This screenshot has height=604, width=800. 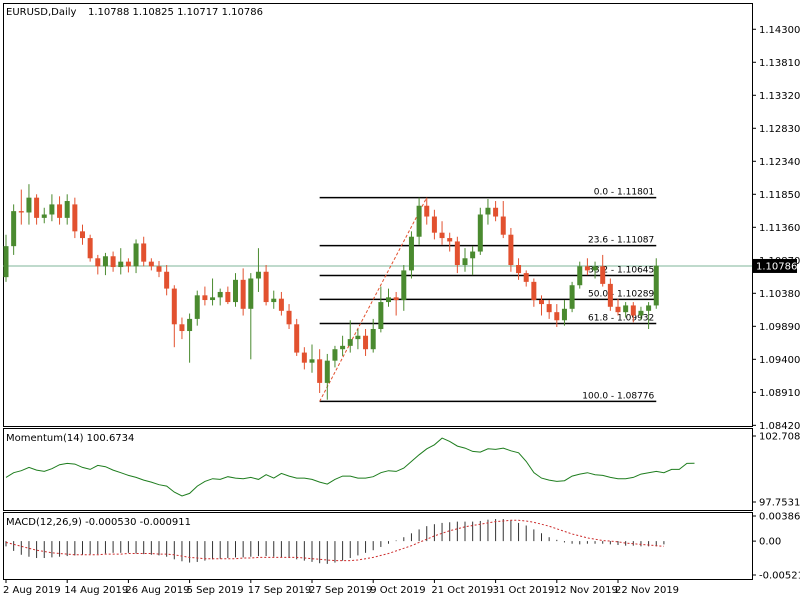 I want to click on macd-title: MACD(12,26,9) -0.000530 -0.000911, so click(x=98, y=522).